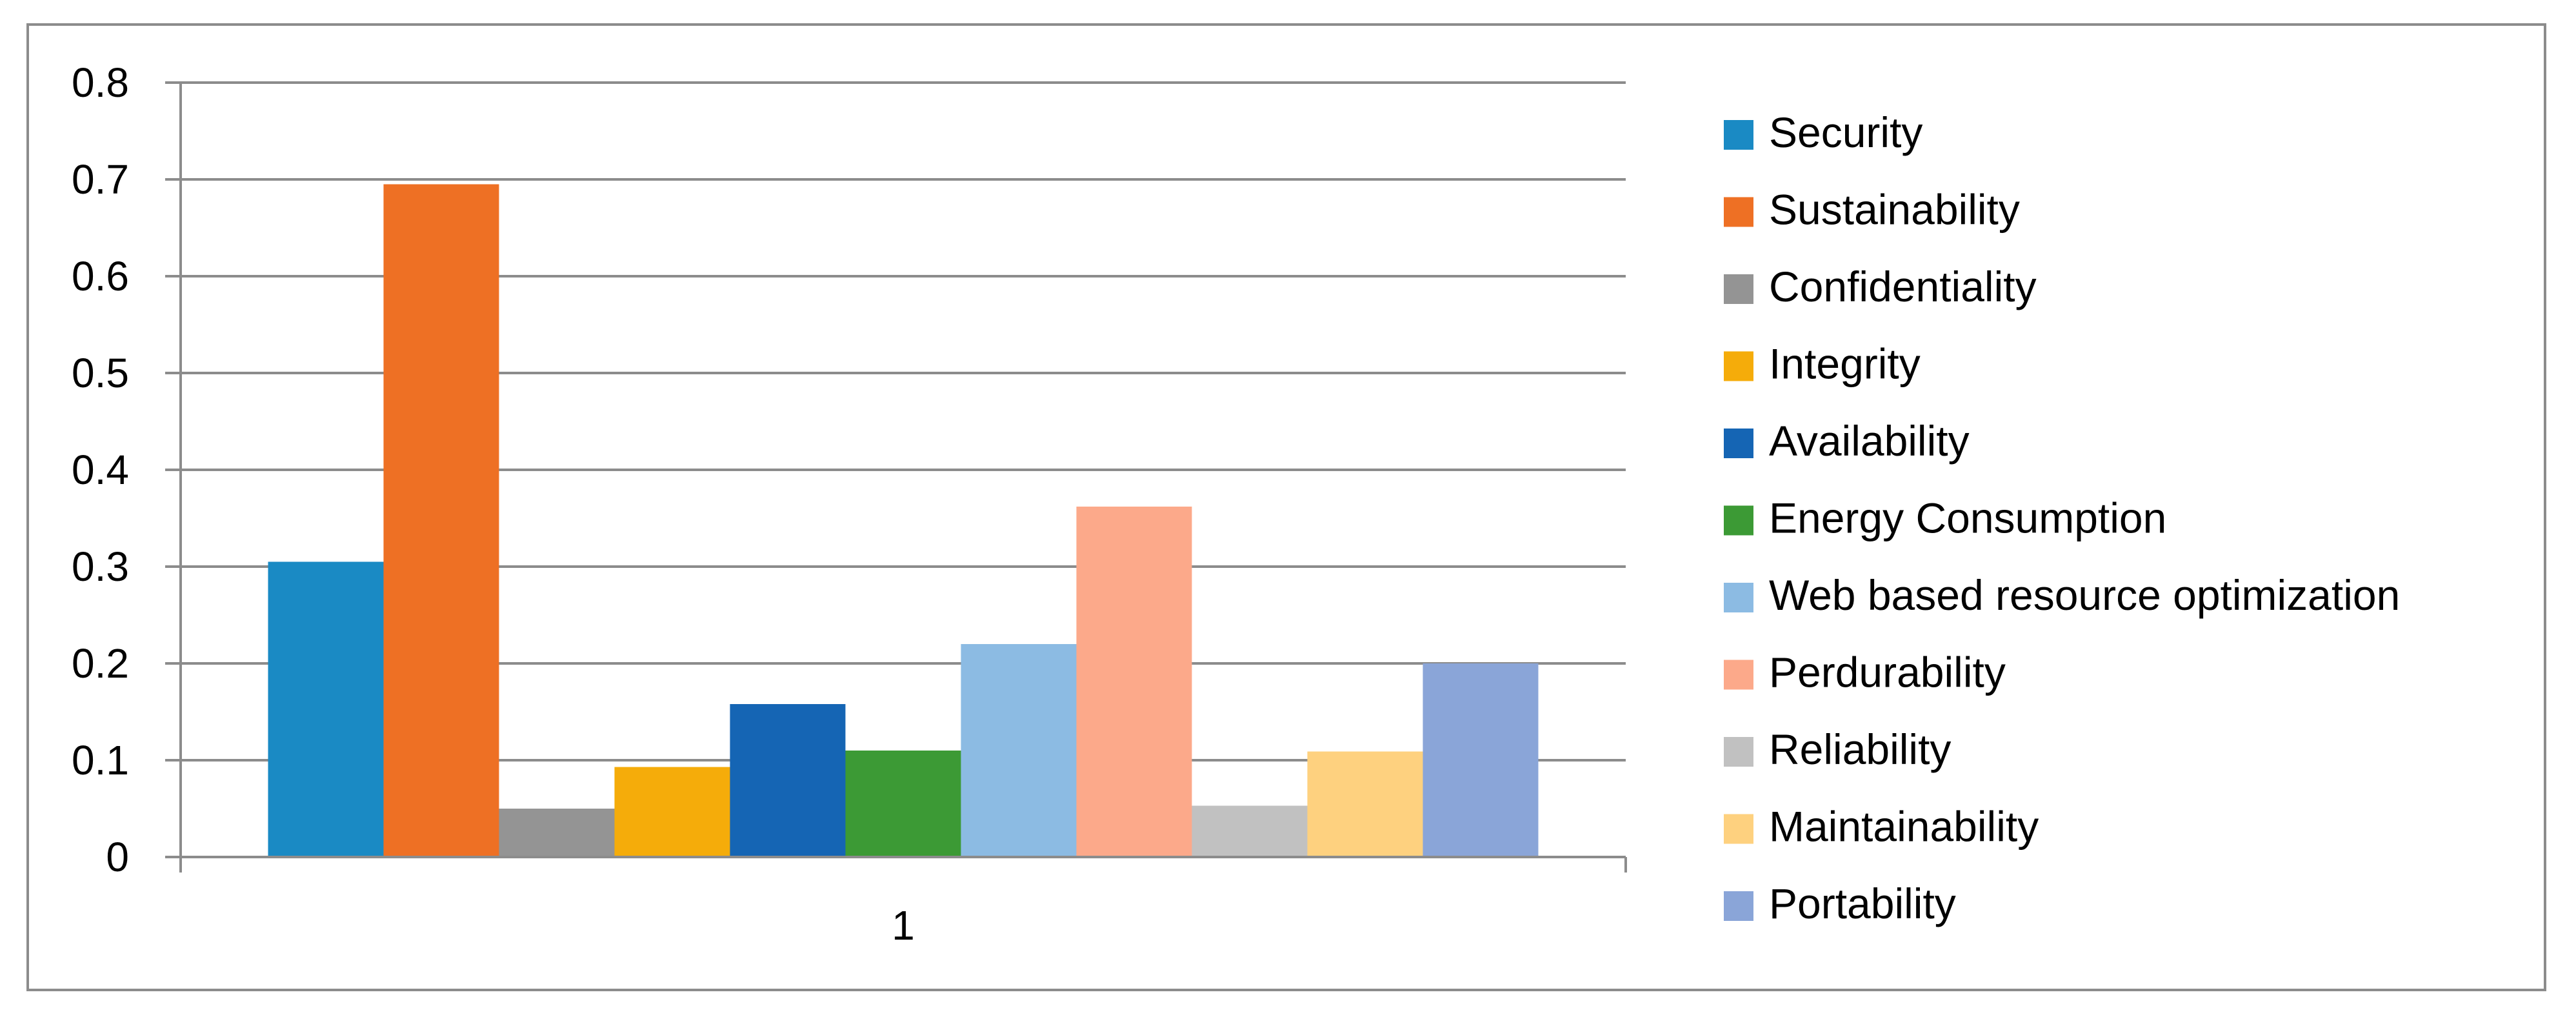  I want to click on bar-energy-consumption, so click(903, 804).